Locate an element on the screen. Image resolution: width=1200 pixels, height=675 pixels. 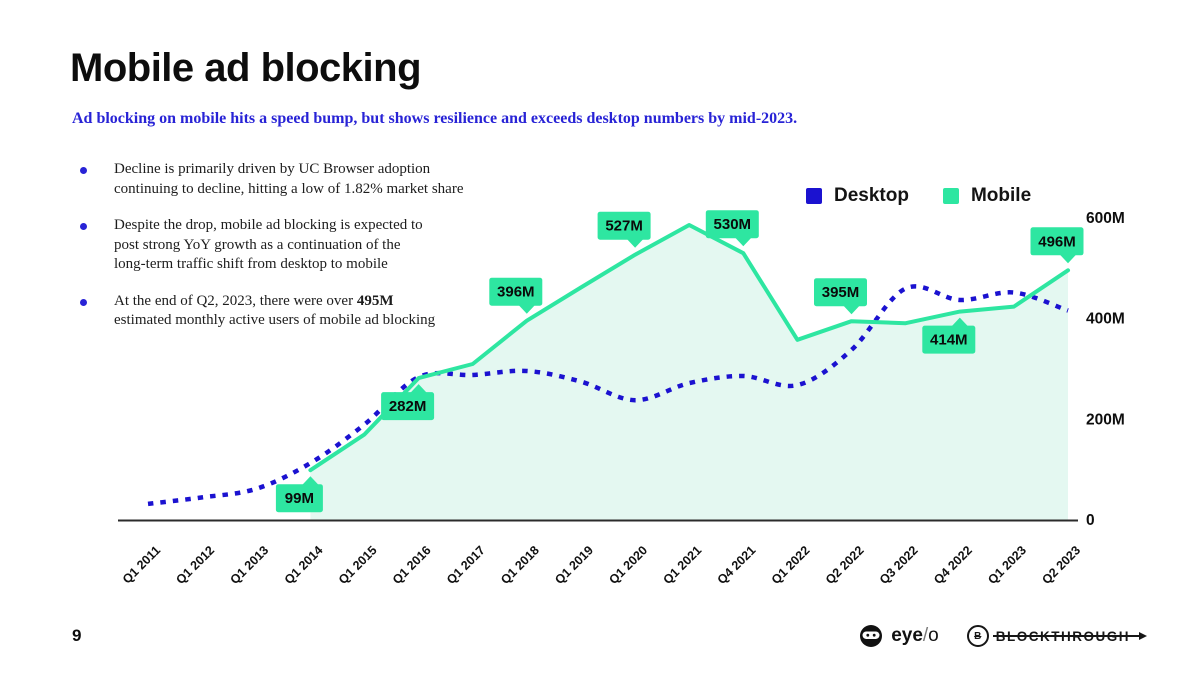
legend-item-mobile: Mobile is located at coordinates (987, 196).